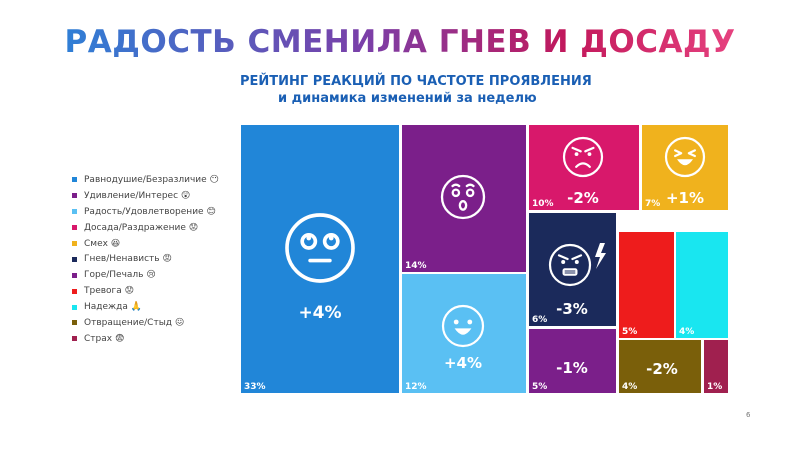  I want to click on legend-item: Гнев/Ненависть 😡, so click(157, 259).